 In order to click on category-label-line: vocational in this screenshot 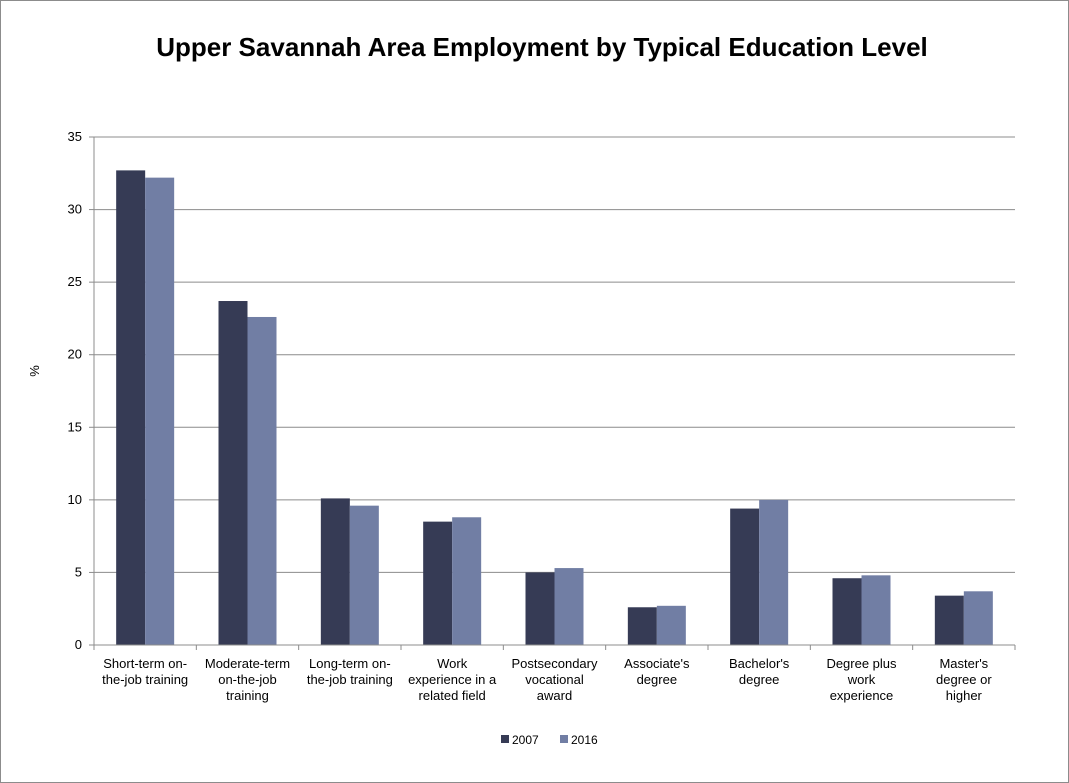, I will do `click(554, 679)`.